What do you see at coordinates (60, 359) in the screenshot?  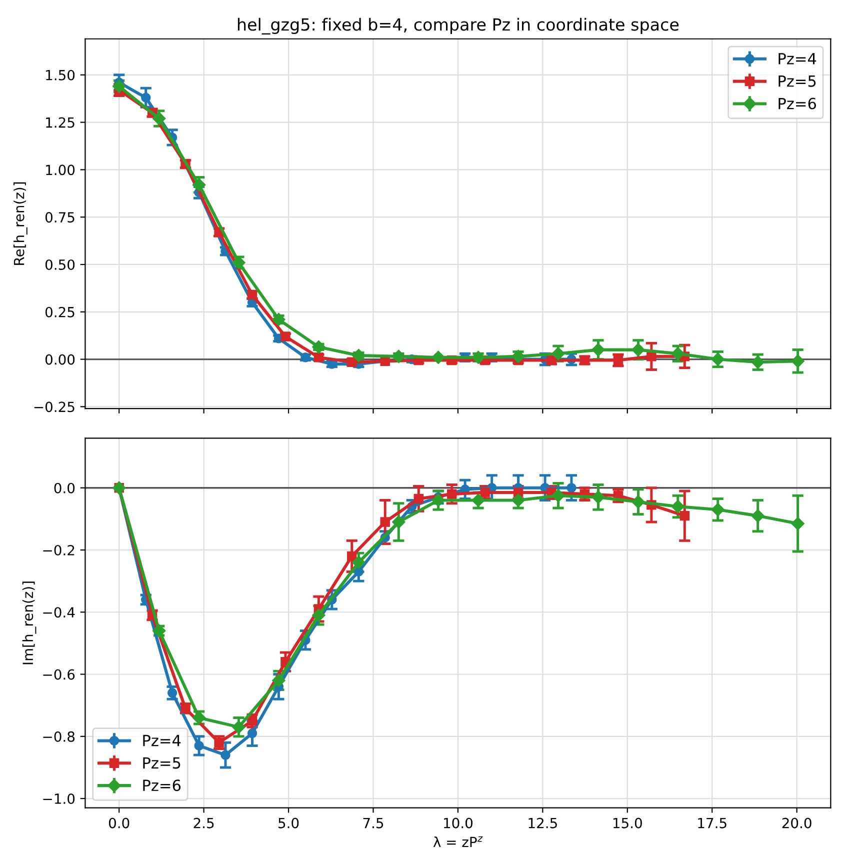 I see `y-tick-label: 0.00` at bounding box center [60, 359].